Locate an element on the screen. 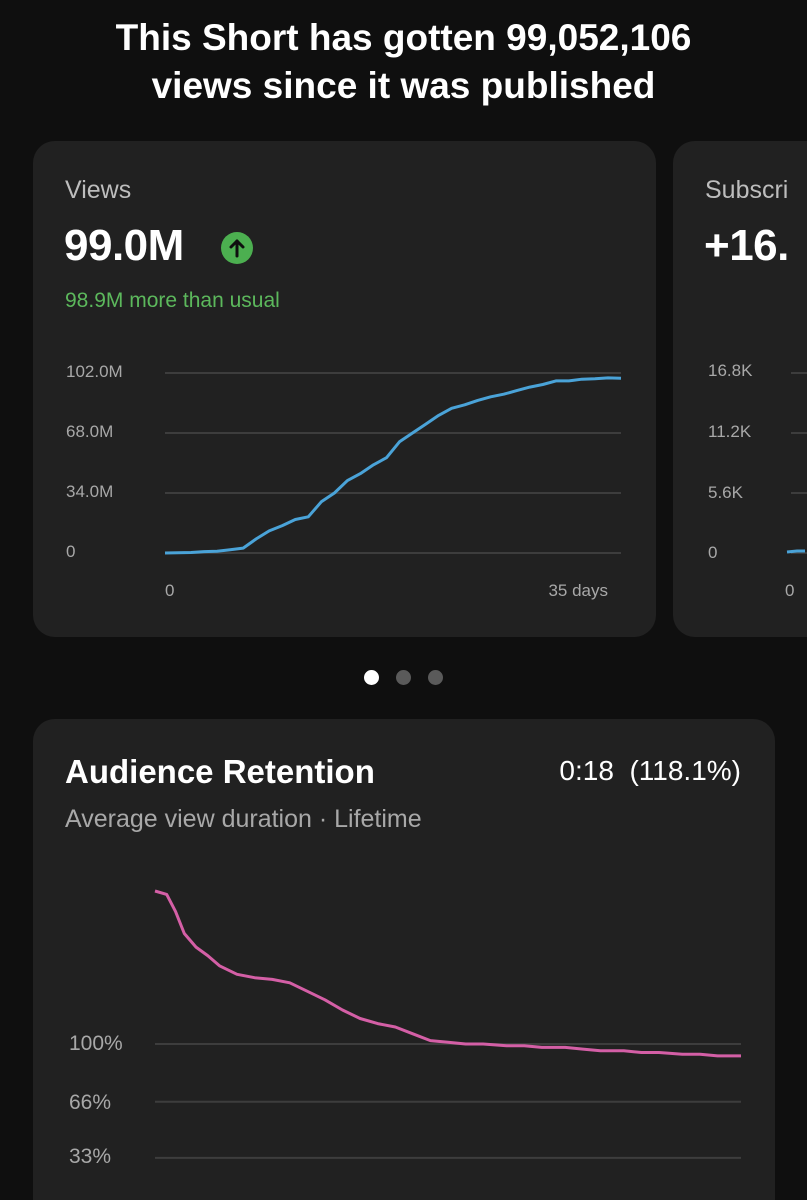  subs-y-tick: 16.8K is located at coordinates (730, 370).